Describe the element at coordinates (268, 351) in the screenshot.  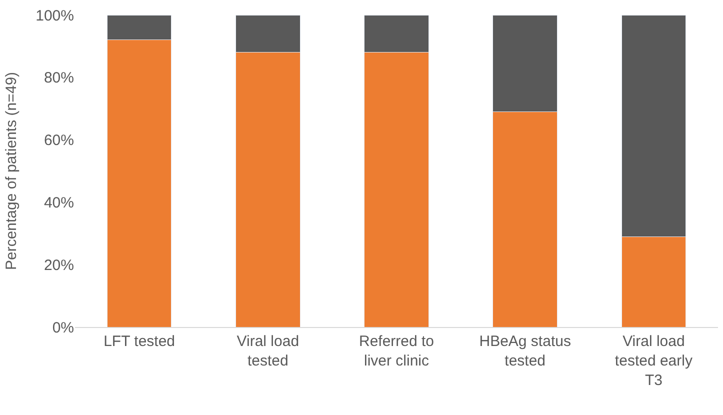
I see `x-tick-label: Viral load tested` at that location.